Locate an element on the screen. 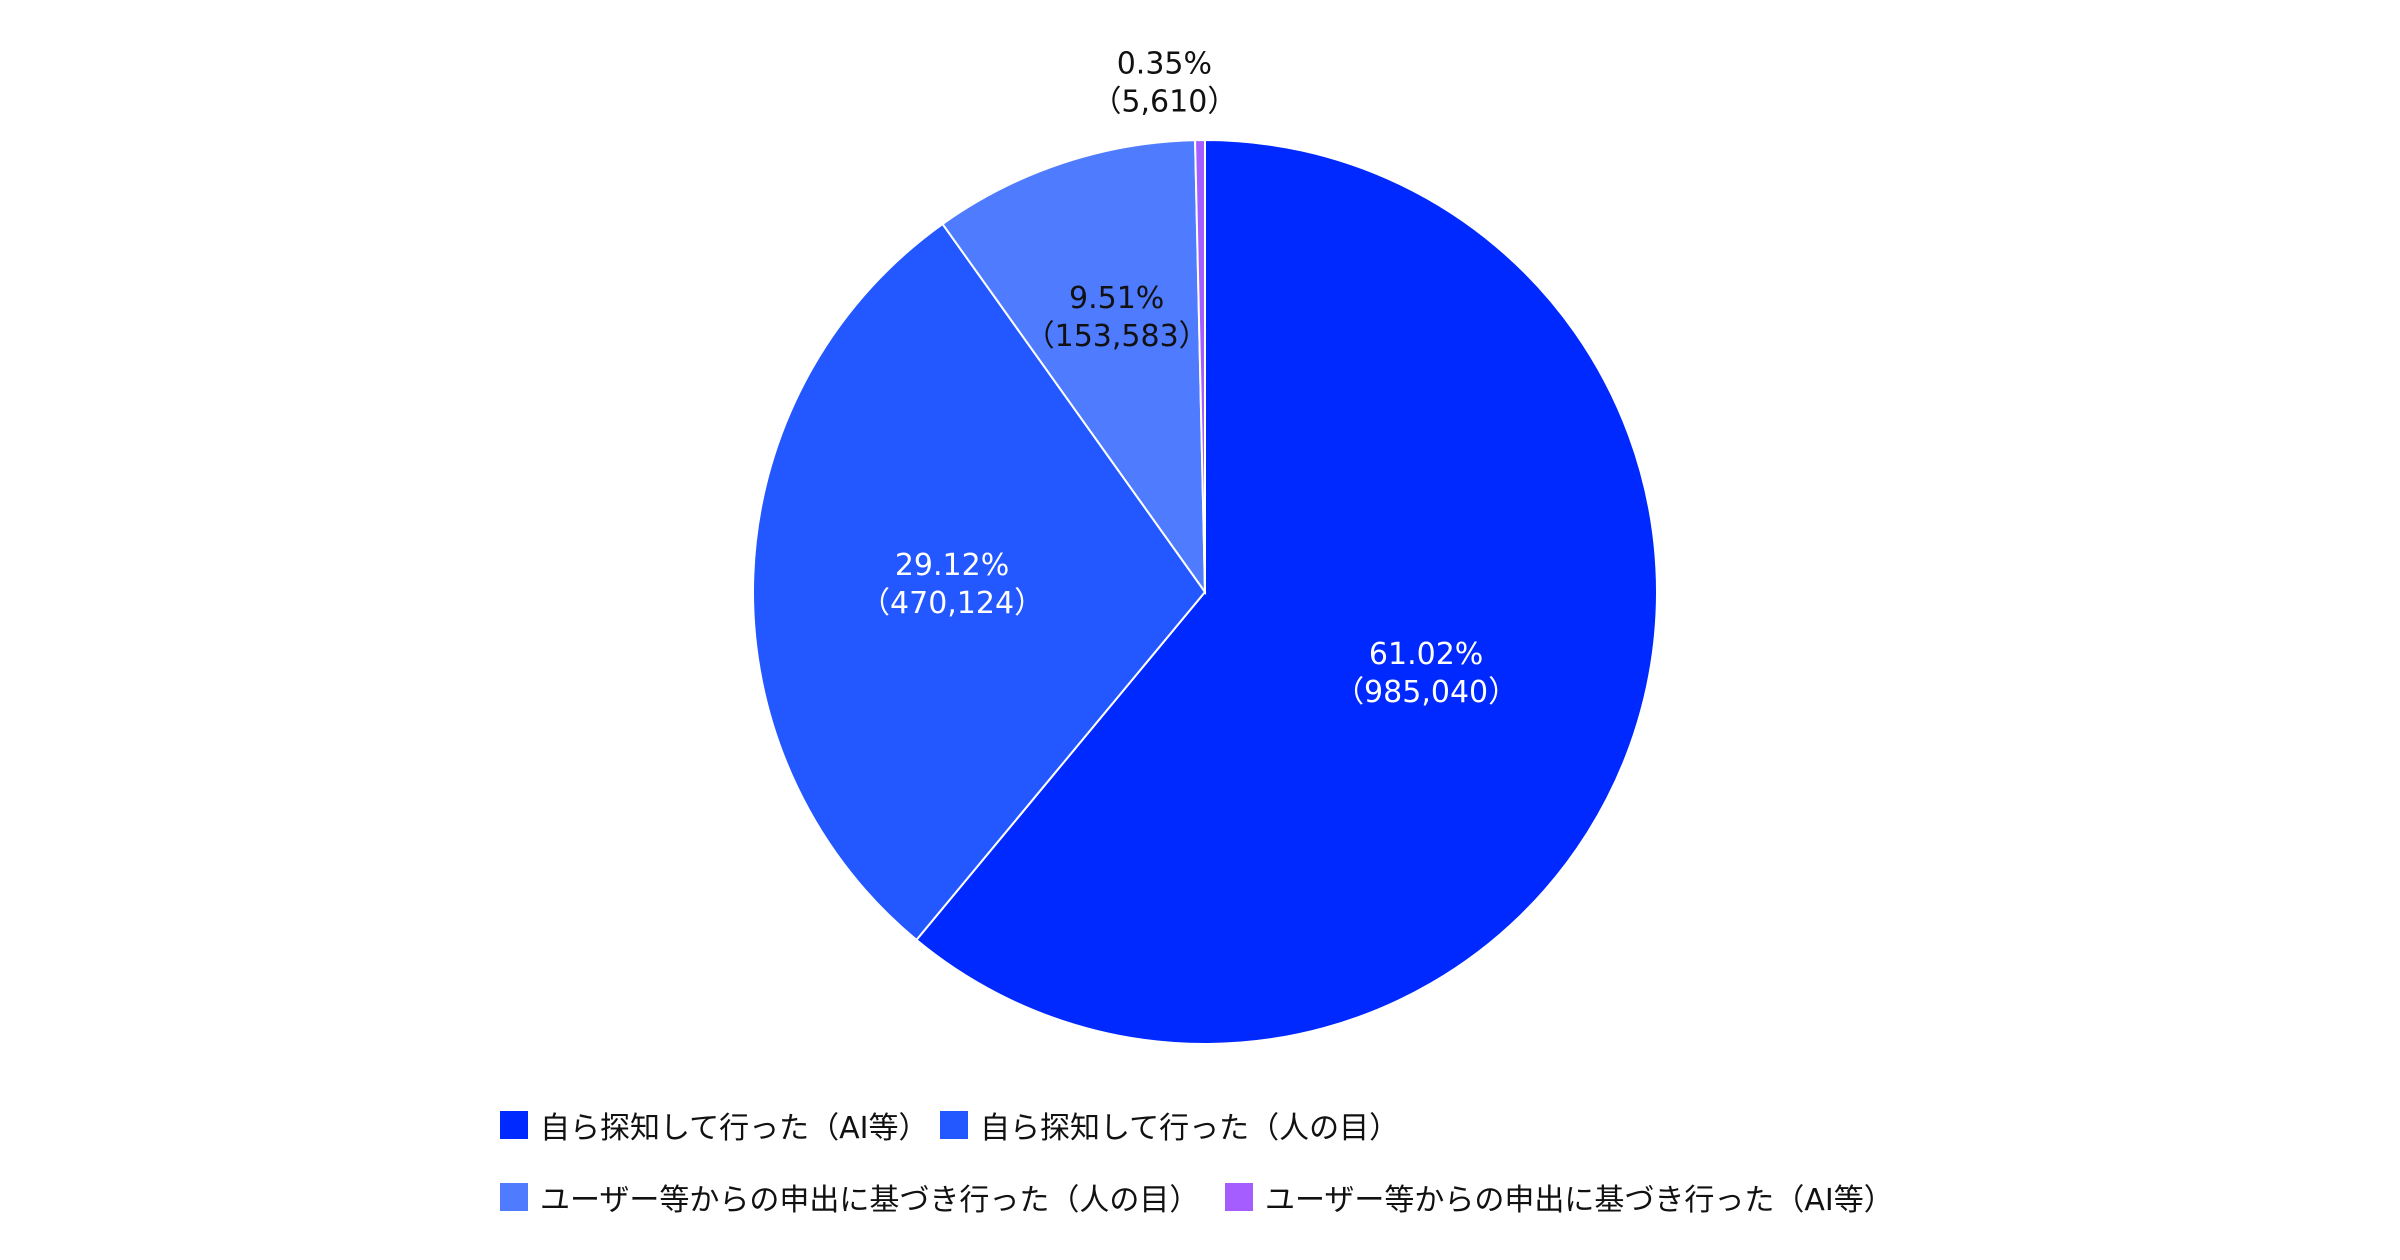 This screenshot has width=2400, height=1260. legend-label: 自ら探知して行った（AI等） is located at coordinates (734, 1128).